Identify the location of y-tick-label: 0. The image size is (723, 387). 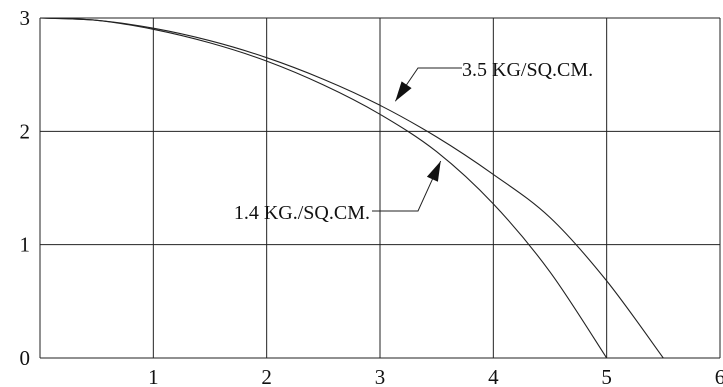
(25, 358).